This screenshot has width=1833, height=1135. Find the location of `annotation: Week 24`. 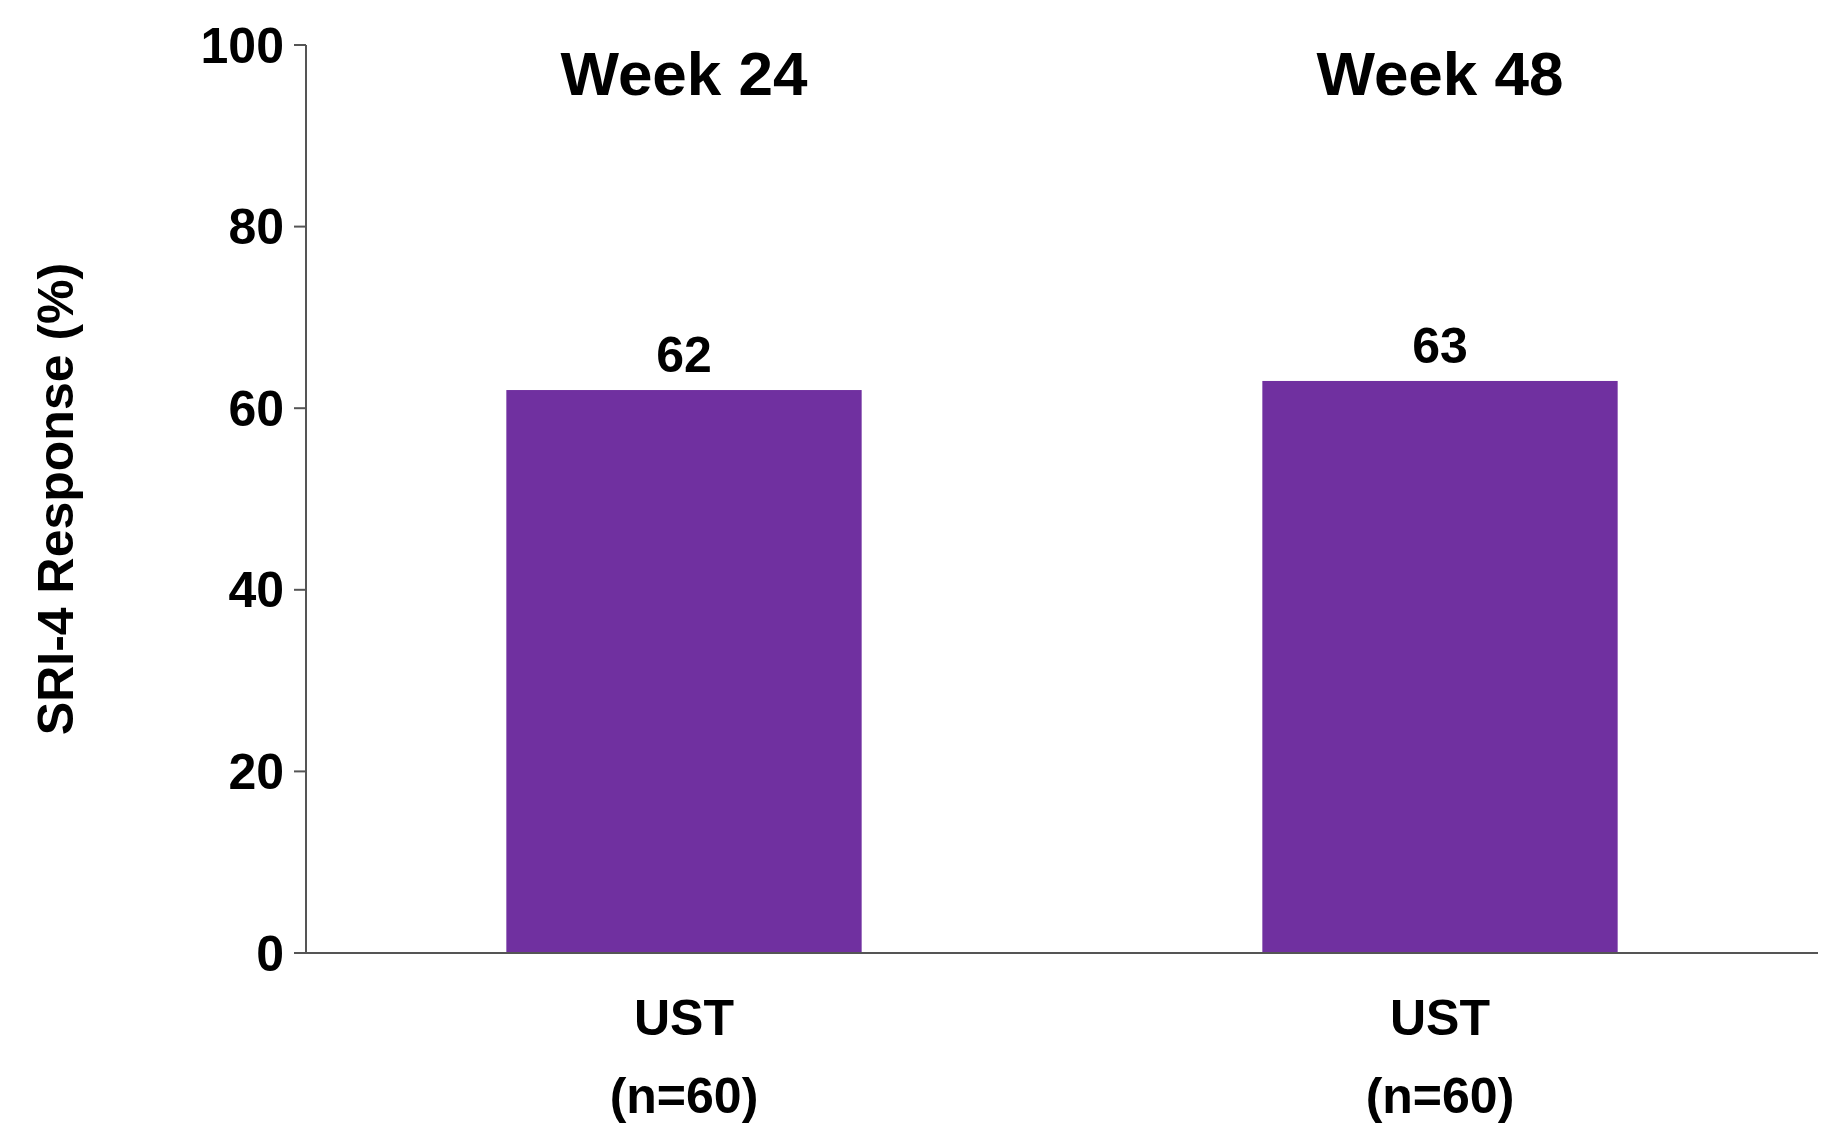

annotation: Week 24 is located at coordinates (684, 73).